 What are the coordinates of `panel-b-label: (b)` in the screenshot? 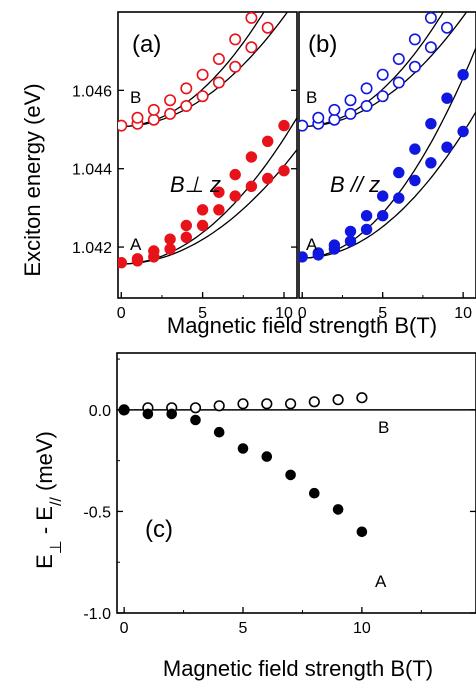 It's located at (322, 44).